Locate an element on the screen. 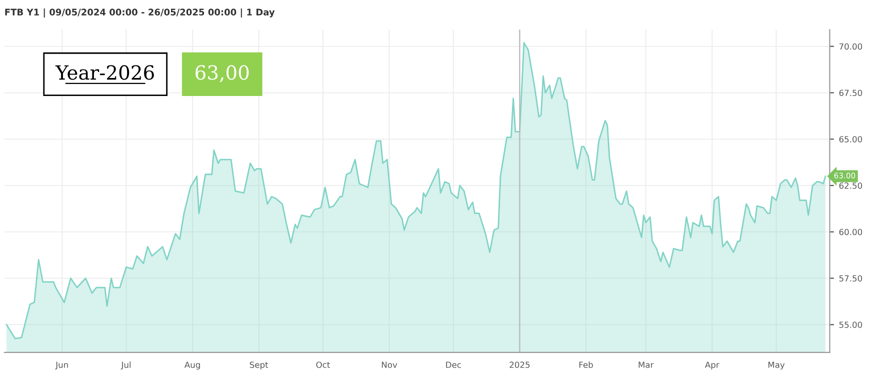 This screenshot has width=878, height=371. x-tick-label: Mar is located at coordinates (646, 365).